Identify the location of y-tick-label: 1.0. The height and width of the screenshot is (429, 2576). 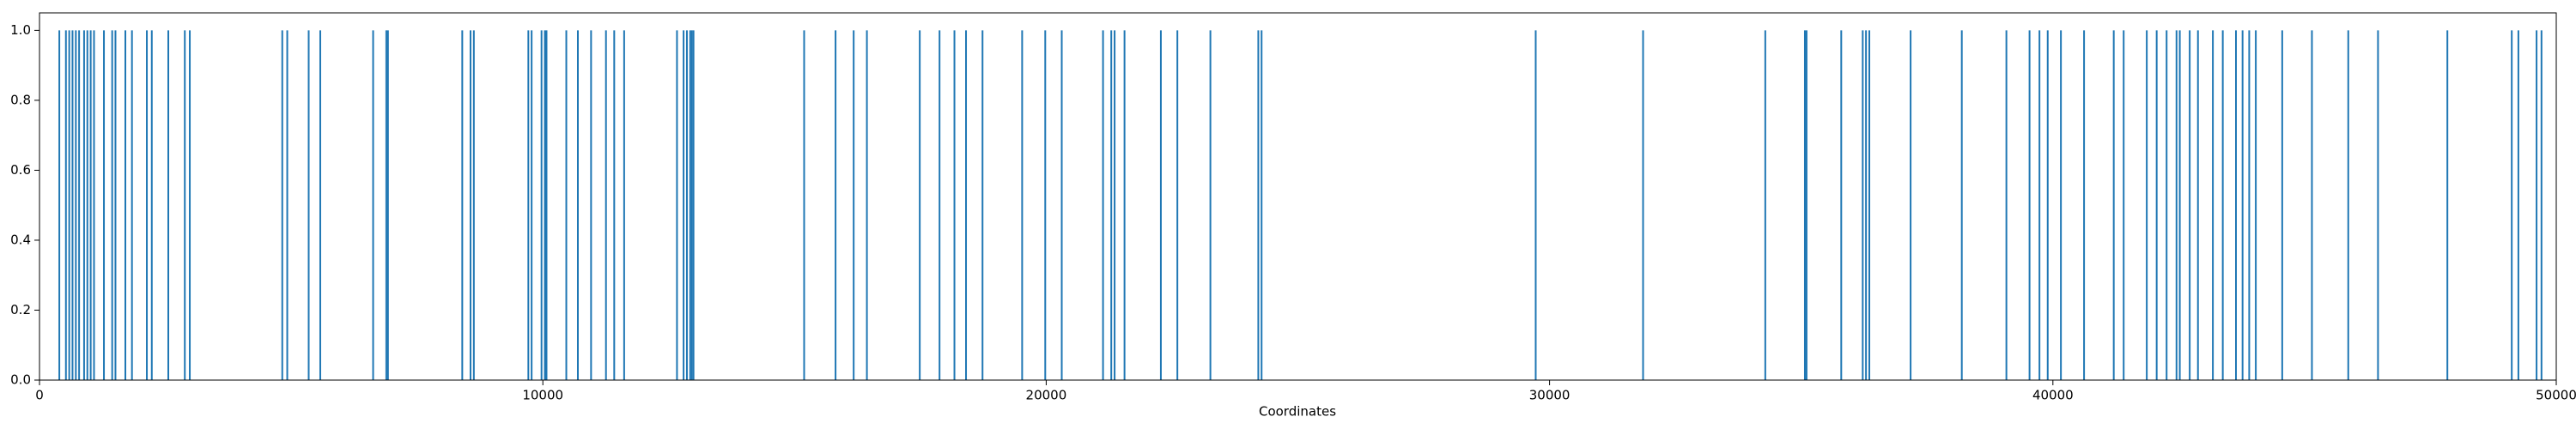
(21, 30).